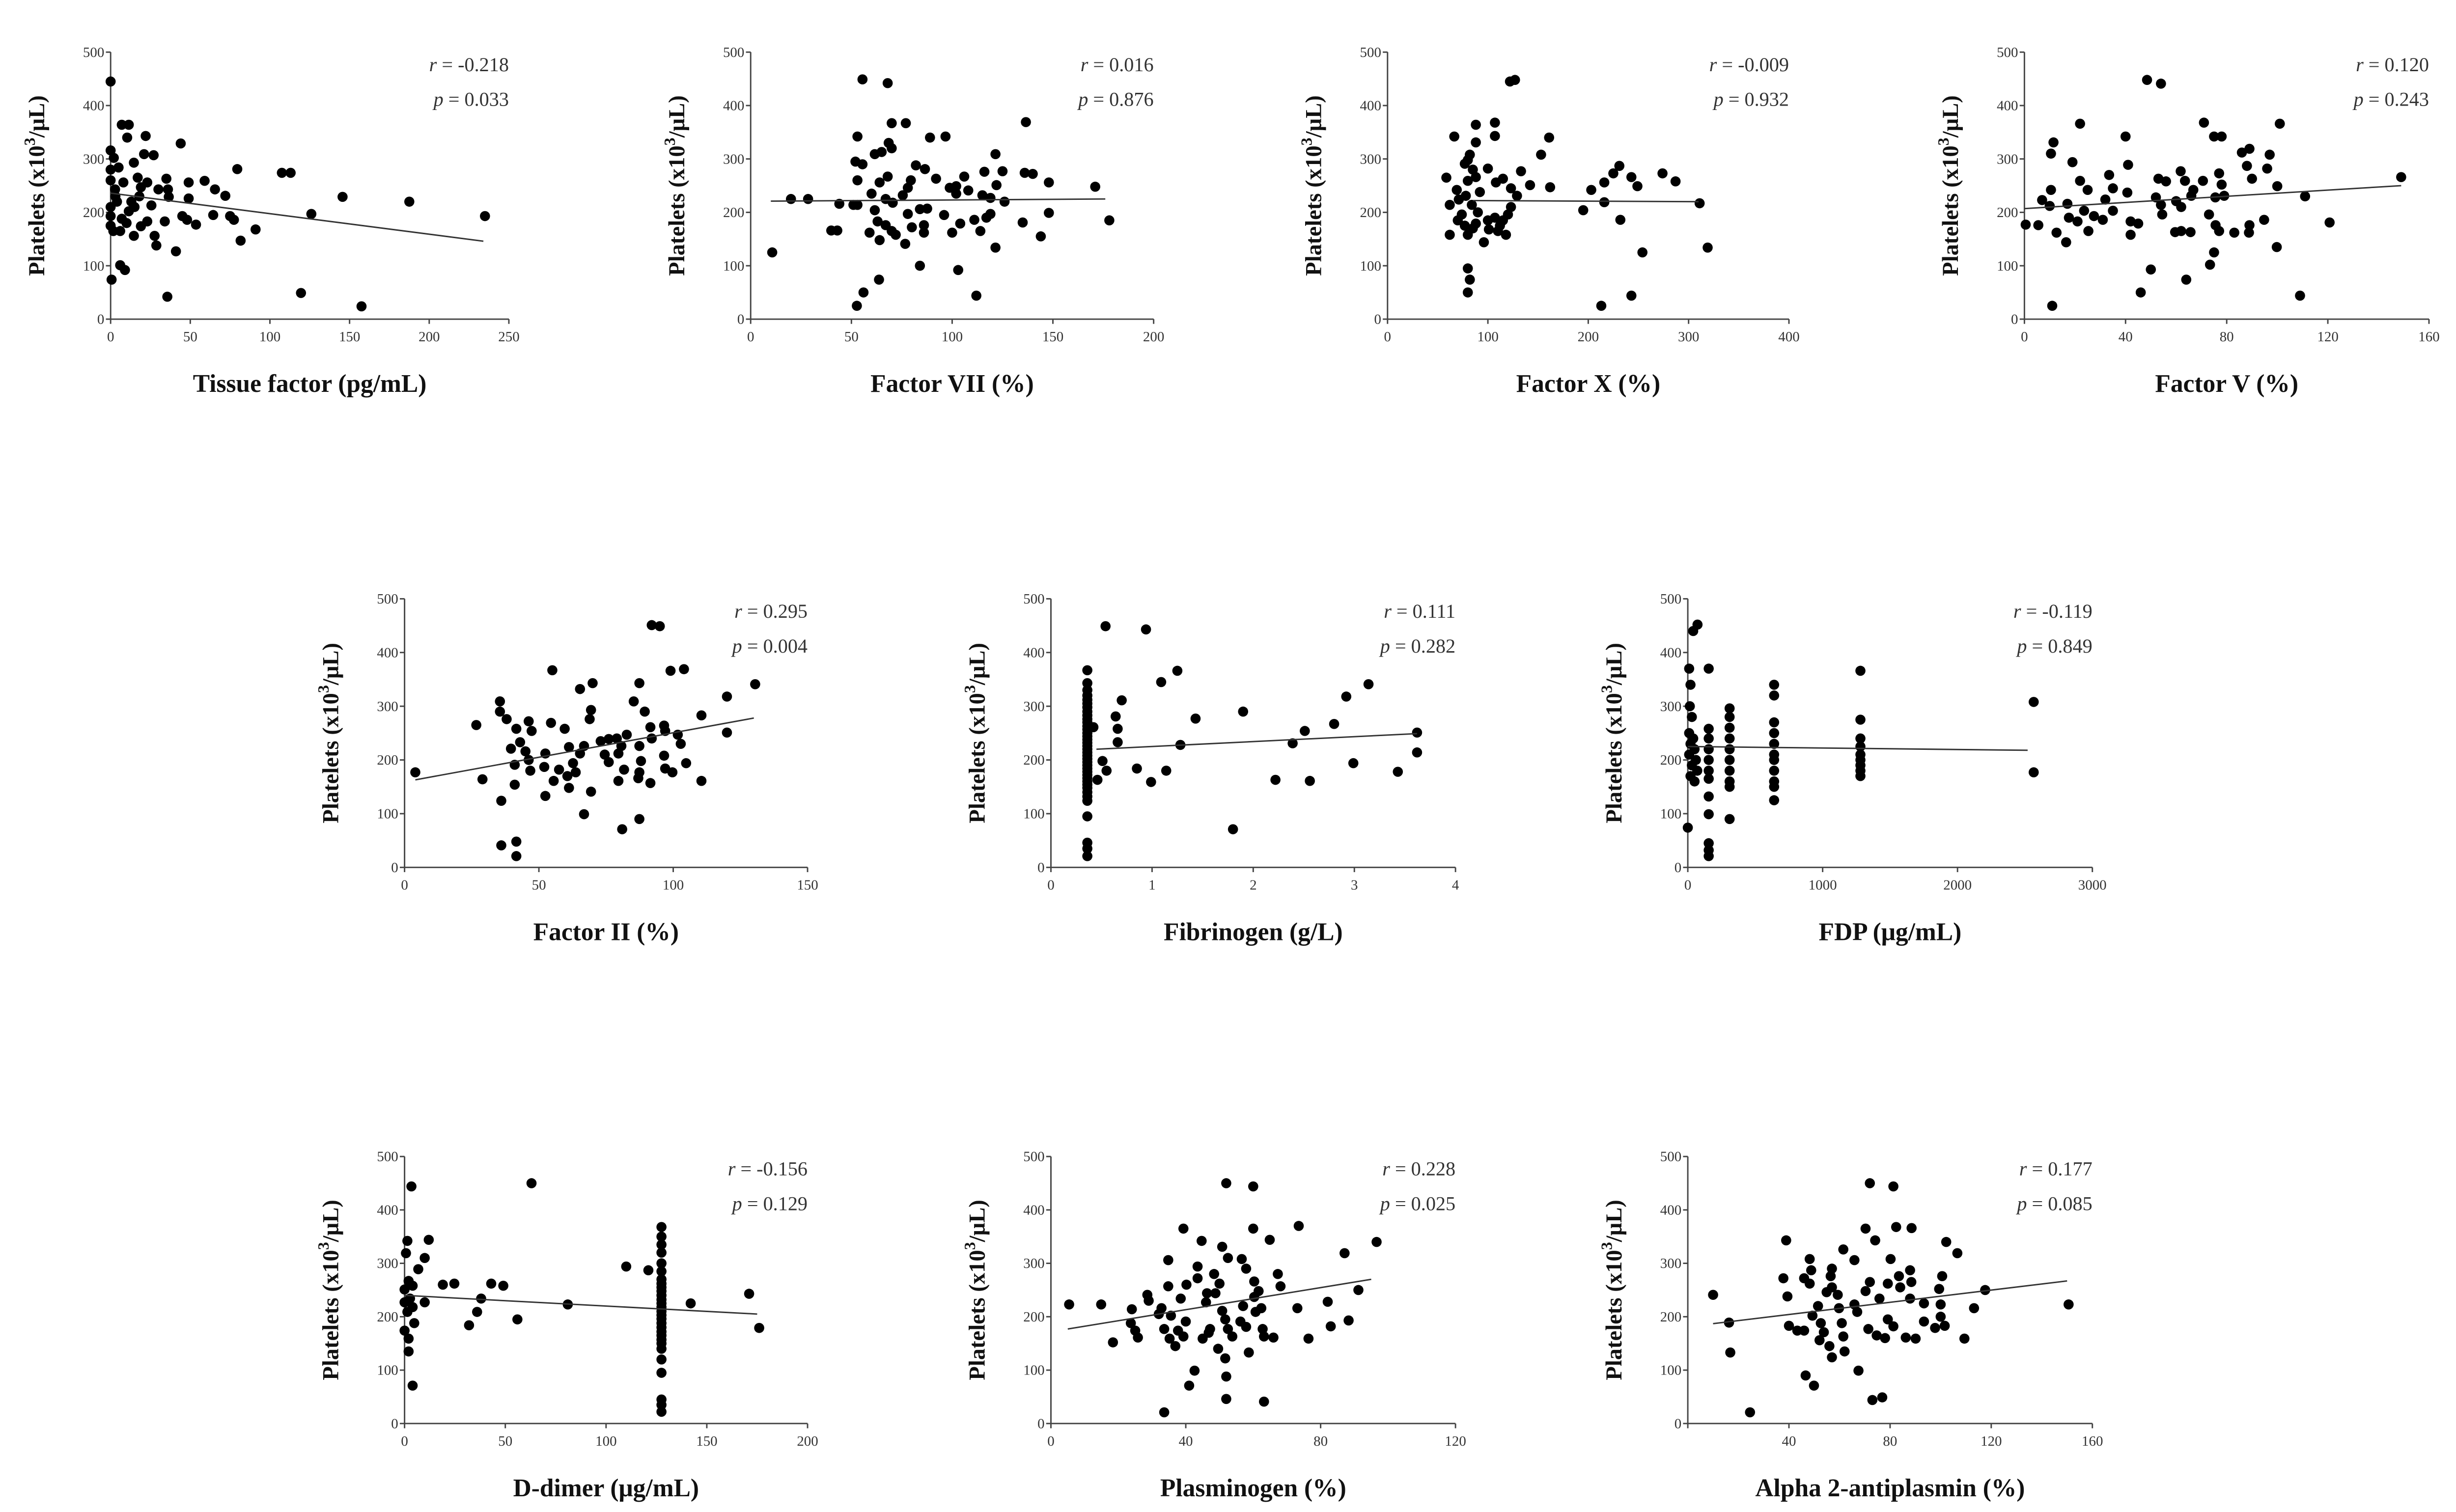 Image resolution: width=2456 pixels, height=1512 pixels. I want to click on x-tick-label: 100, so click(952, 337).